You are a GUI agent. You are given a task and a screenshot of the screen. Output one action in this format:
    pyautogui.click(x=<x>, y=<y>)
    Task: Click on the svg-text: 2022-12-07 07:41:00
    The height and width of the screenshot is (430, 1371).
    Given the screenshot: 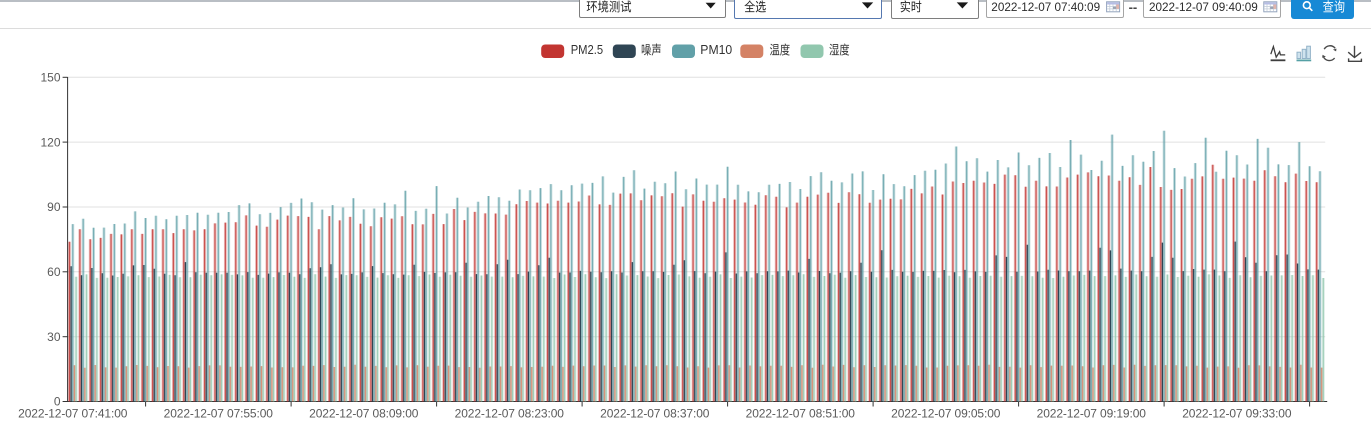 What is the action you would take?
    pyautogui.click(x=73, y=414)
    